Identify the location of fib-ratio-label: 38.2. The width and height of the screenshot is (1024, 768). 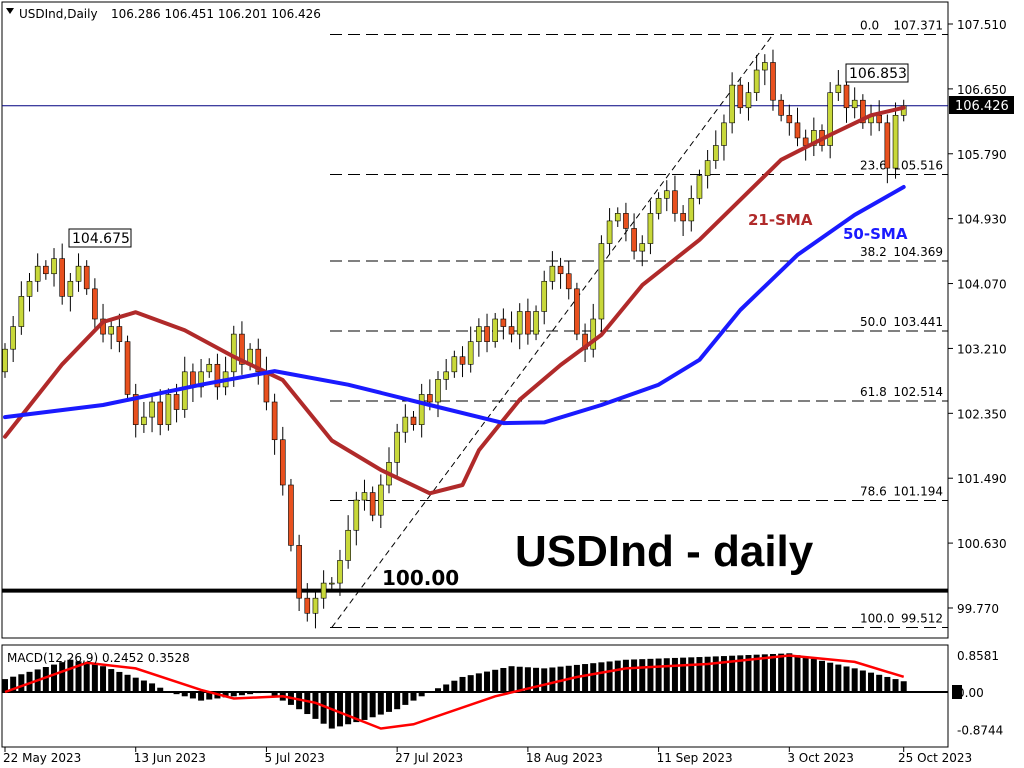
(873, 252).